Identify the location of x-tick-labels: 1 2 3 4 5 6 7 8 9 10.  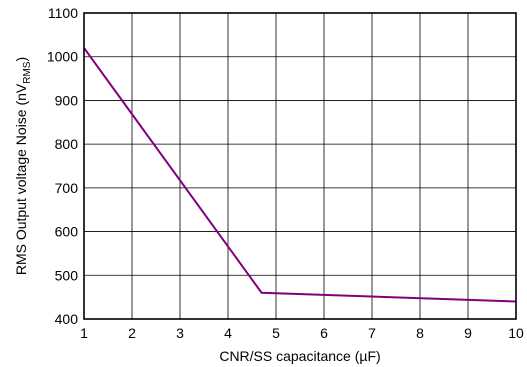
(302, 333).